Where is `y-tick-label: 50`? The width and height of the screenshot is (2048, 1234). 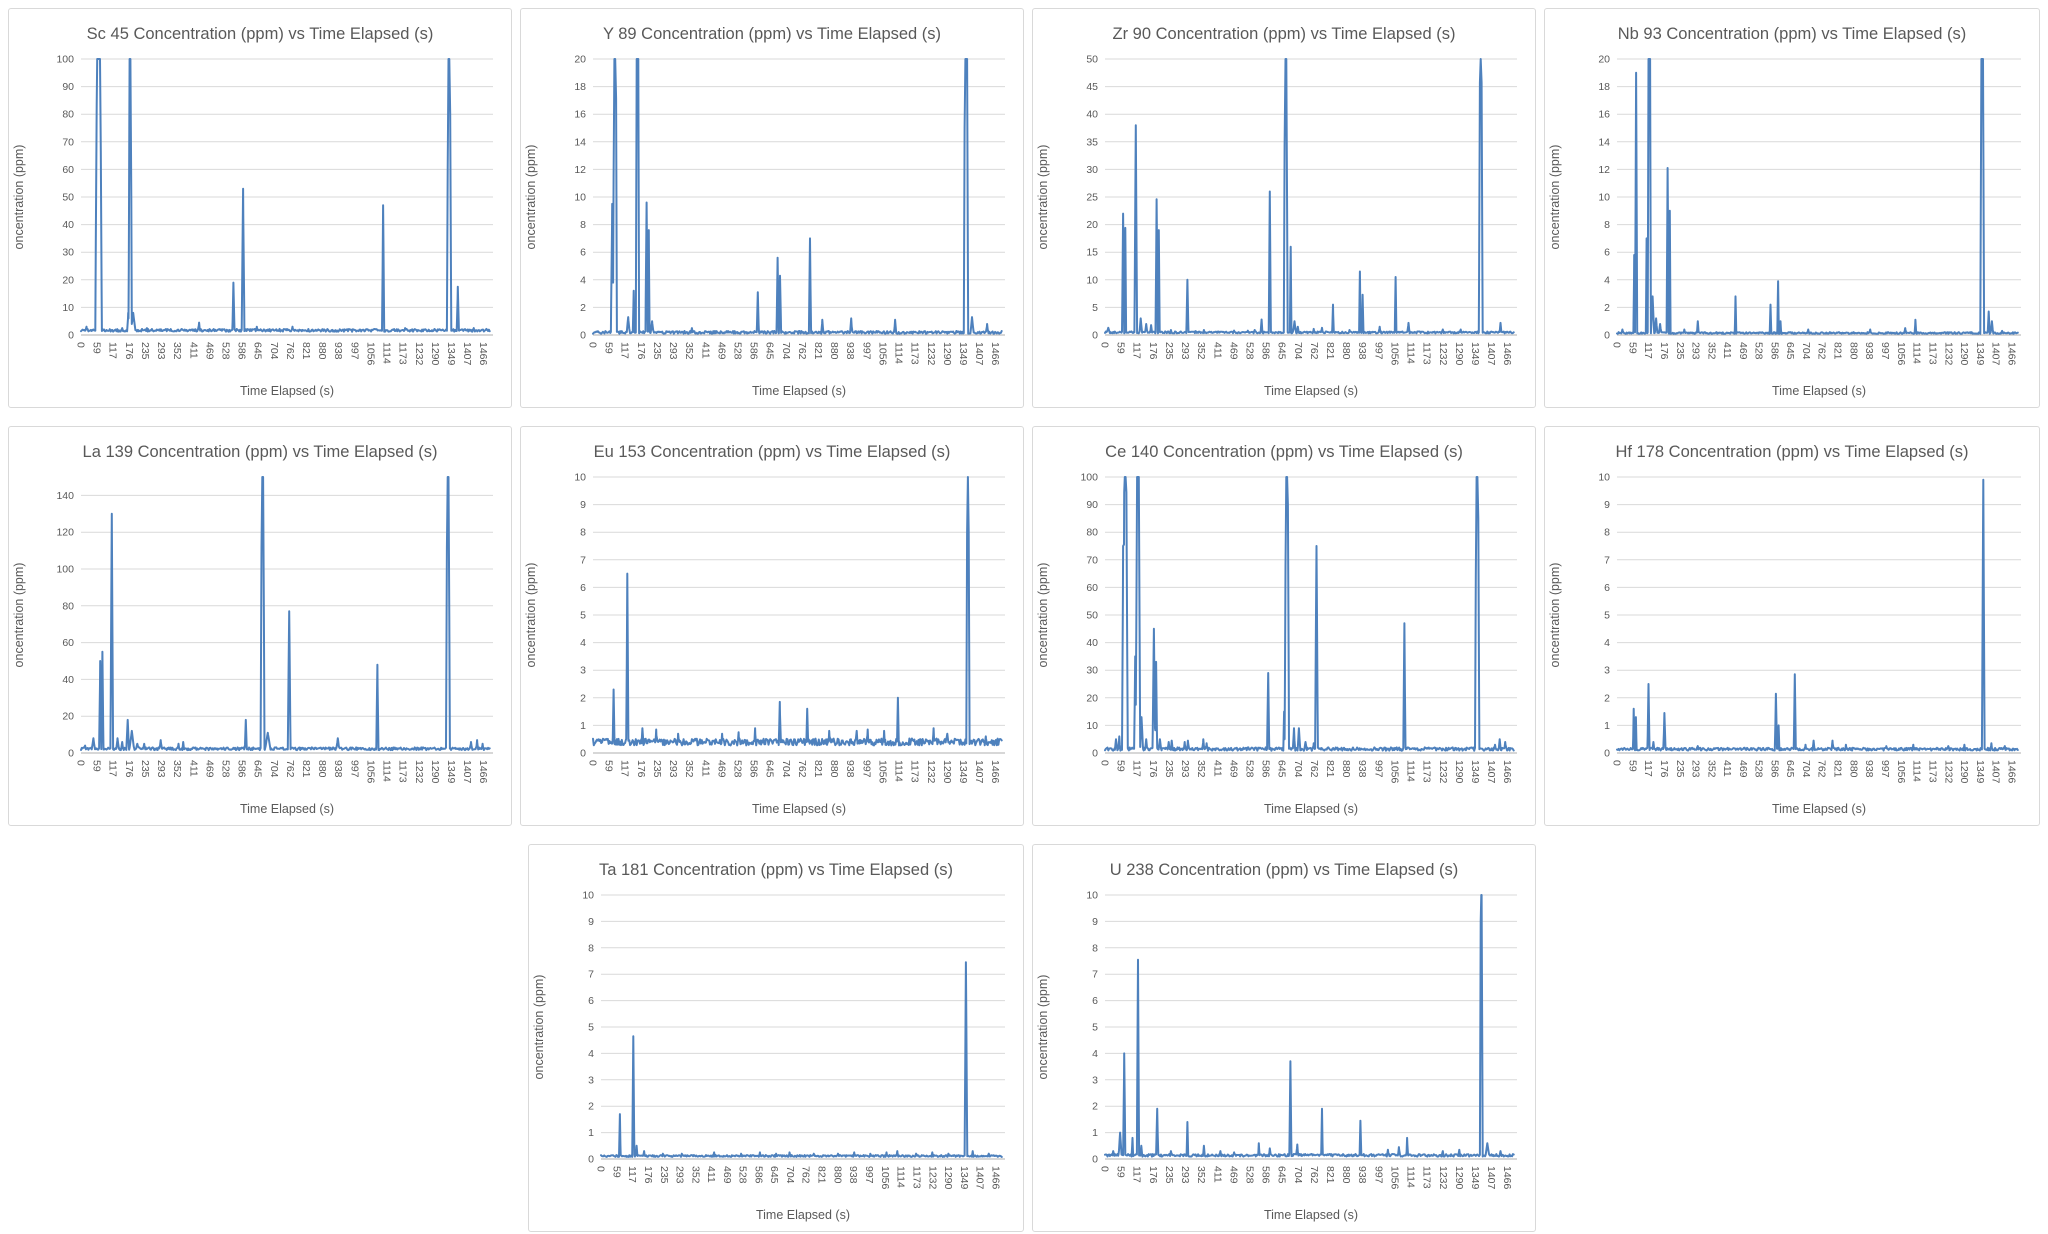 y-tick-label: 50 is located at coordinates (1092, 60).